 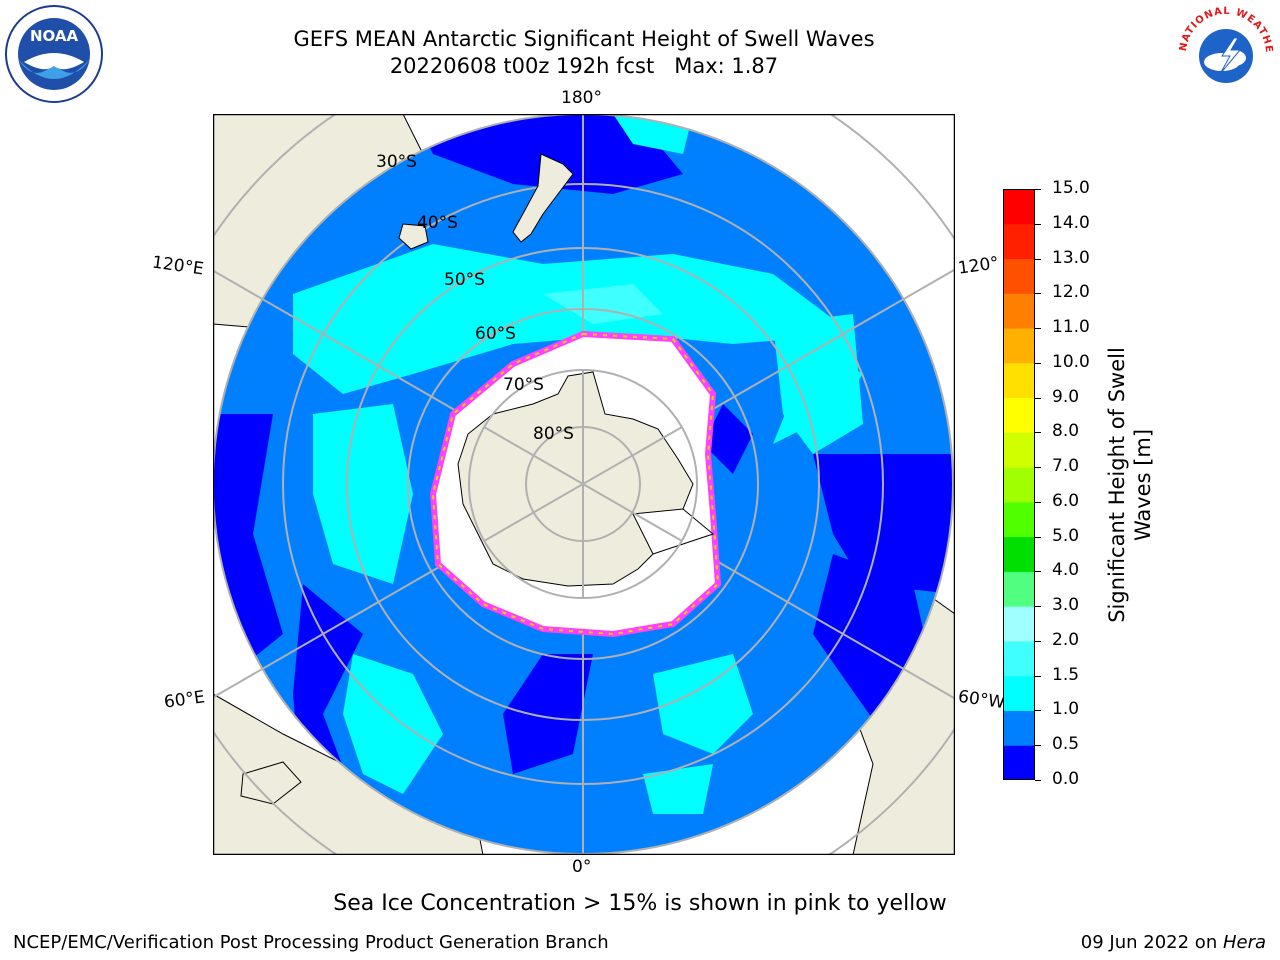 I want to click on lat-label-70s: 70°S, so click(x=523, y=385).